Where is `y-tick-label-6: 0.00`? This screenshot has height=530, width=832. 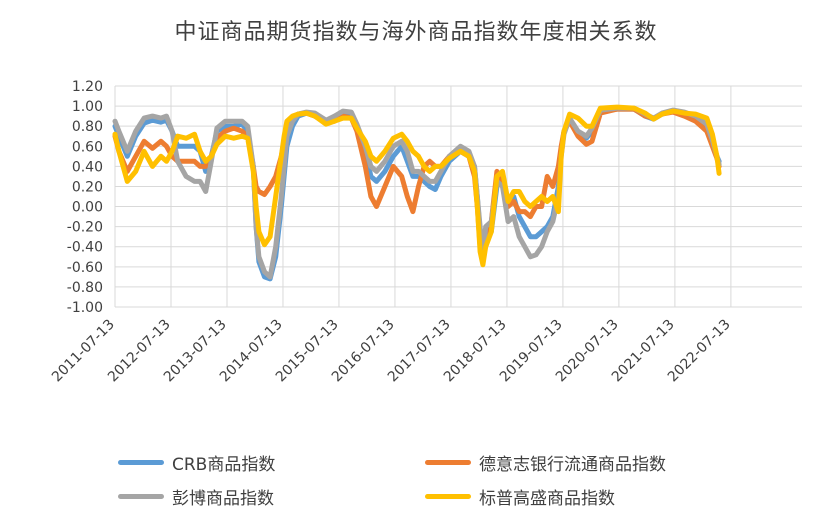 y-tick-label-6: 0.00 is located at coordinates (87, 208).